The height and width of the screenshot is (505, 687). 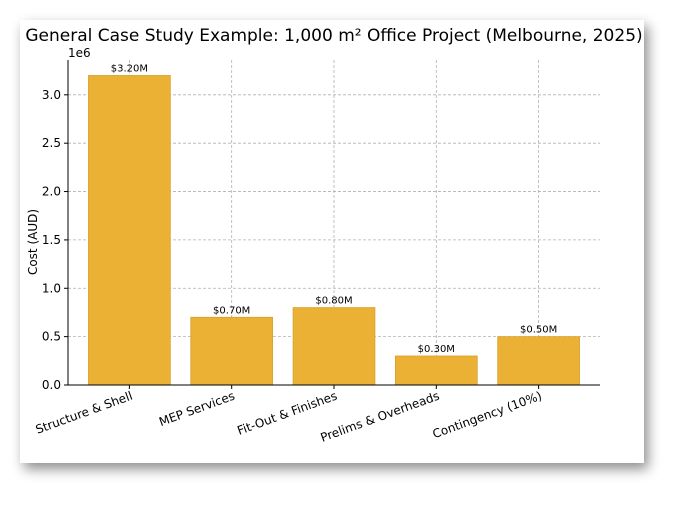 I want to click on y-axis-label: Cost (AUD), so click(x=33, y=242).